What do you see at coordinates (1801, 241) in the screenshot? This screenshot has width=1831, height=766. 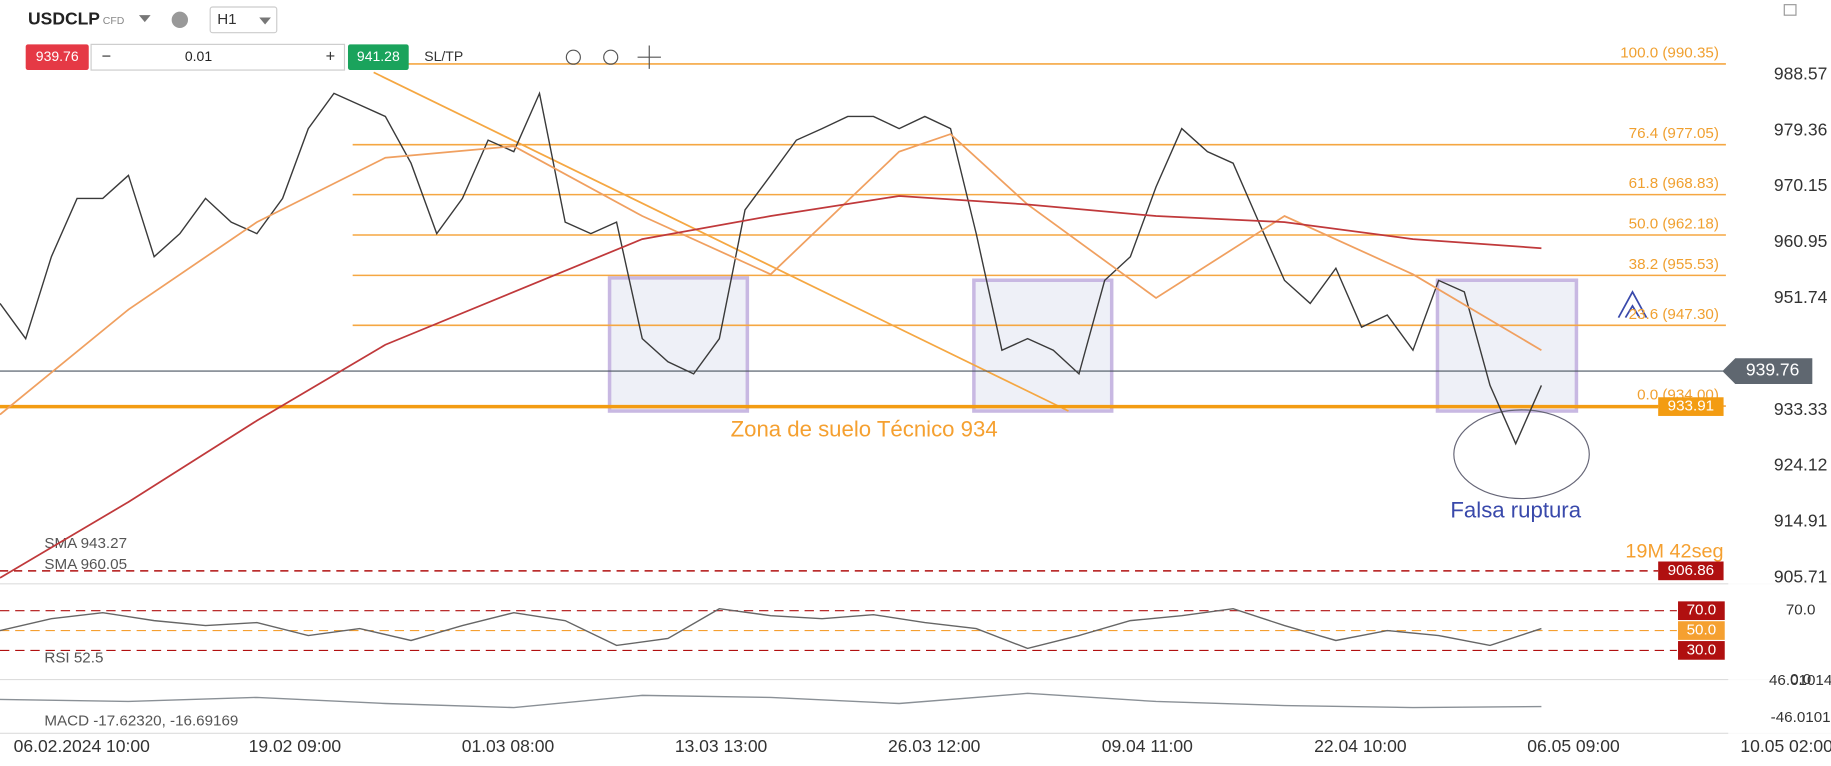 I see `y-tick-label: 960.95` at bounding box center [1801, 241].